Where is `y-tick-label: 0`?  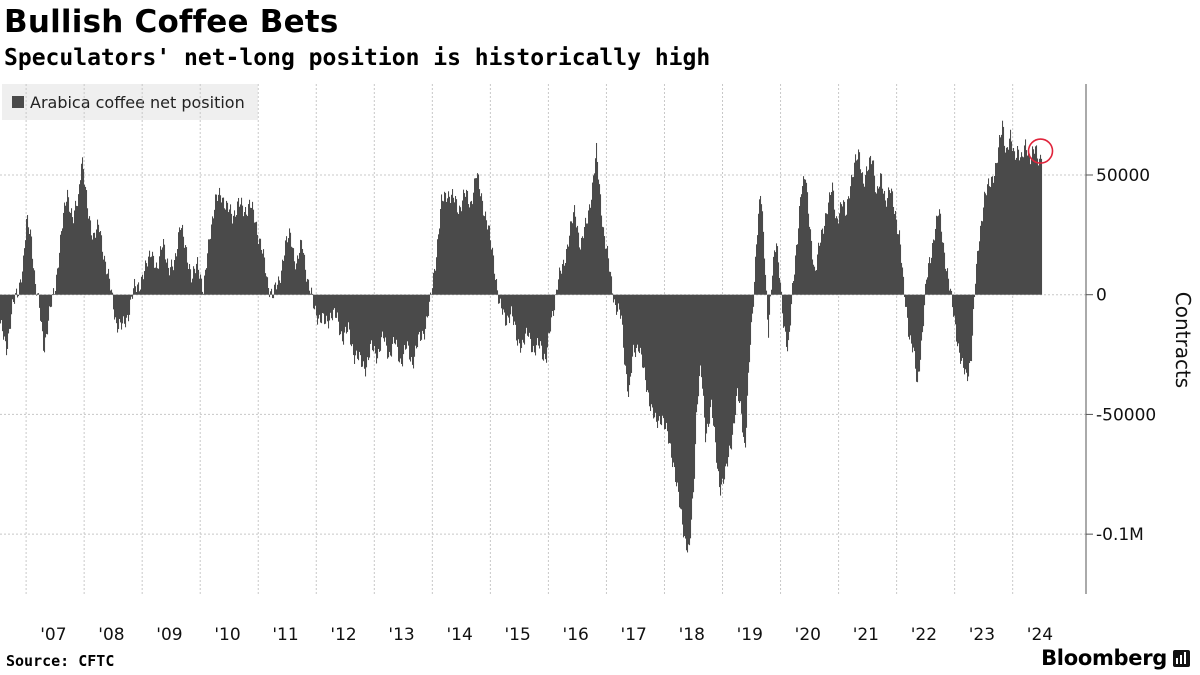 y-tick-label: 0 is located at coordinates (1101, 296).